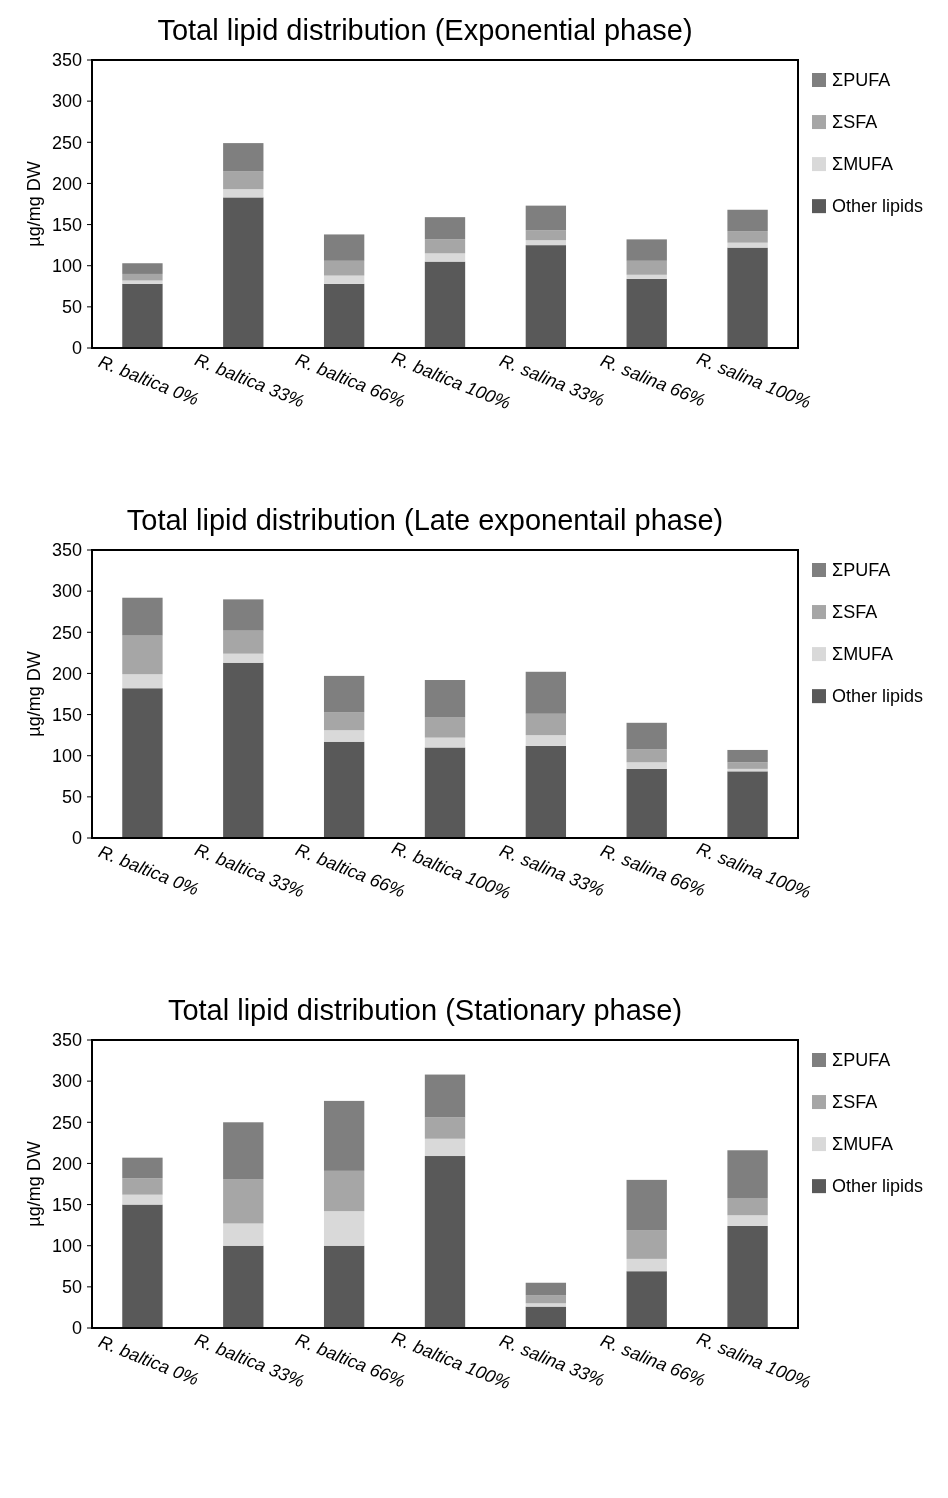 The width and height of the screenshot is (948, 1498). Describe the element at coordinates (425, 30) in the screenshot. I see `chart-title: Total lipid distribution (Exponential phase)` at that location.